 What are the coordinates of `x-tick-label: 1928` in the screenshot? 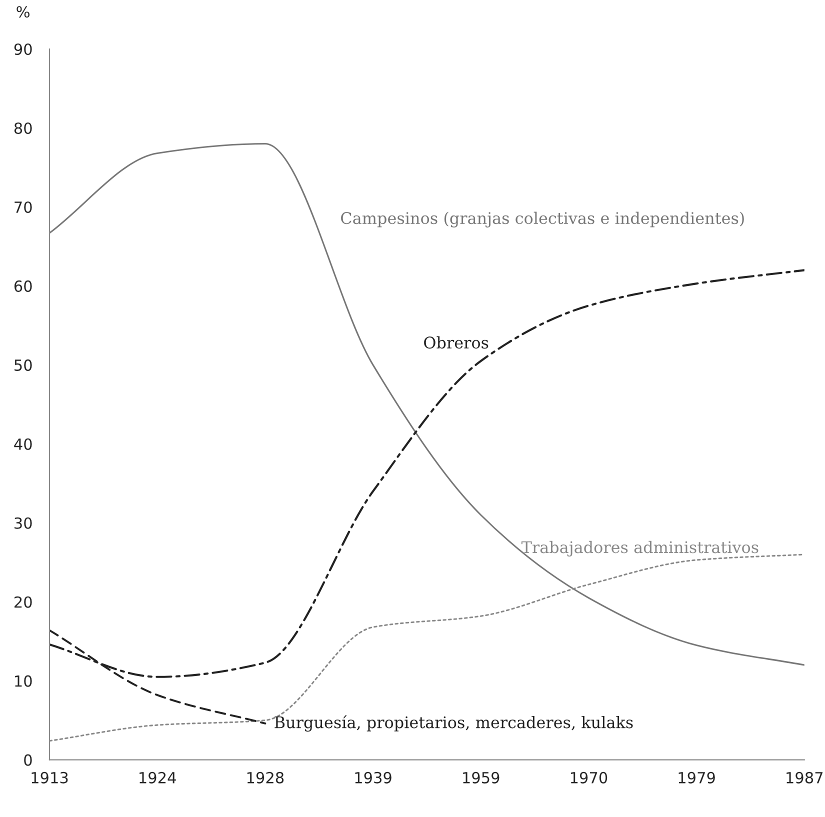 It's located at (265, 778).